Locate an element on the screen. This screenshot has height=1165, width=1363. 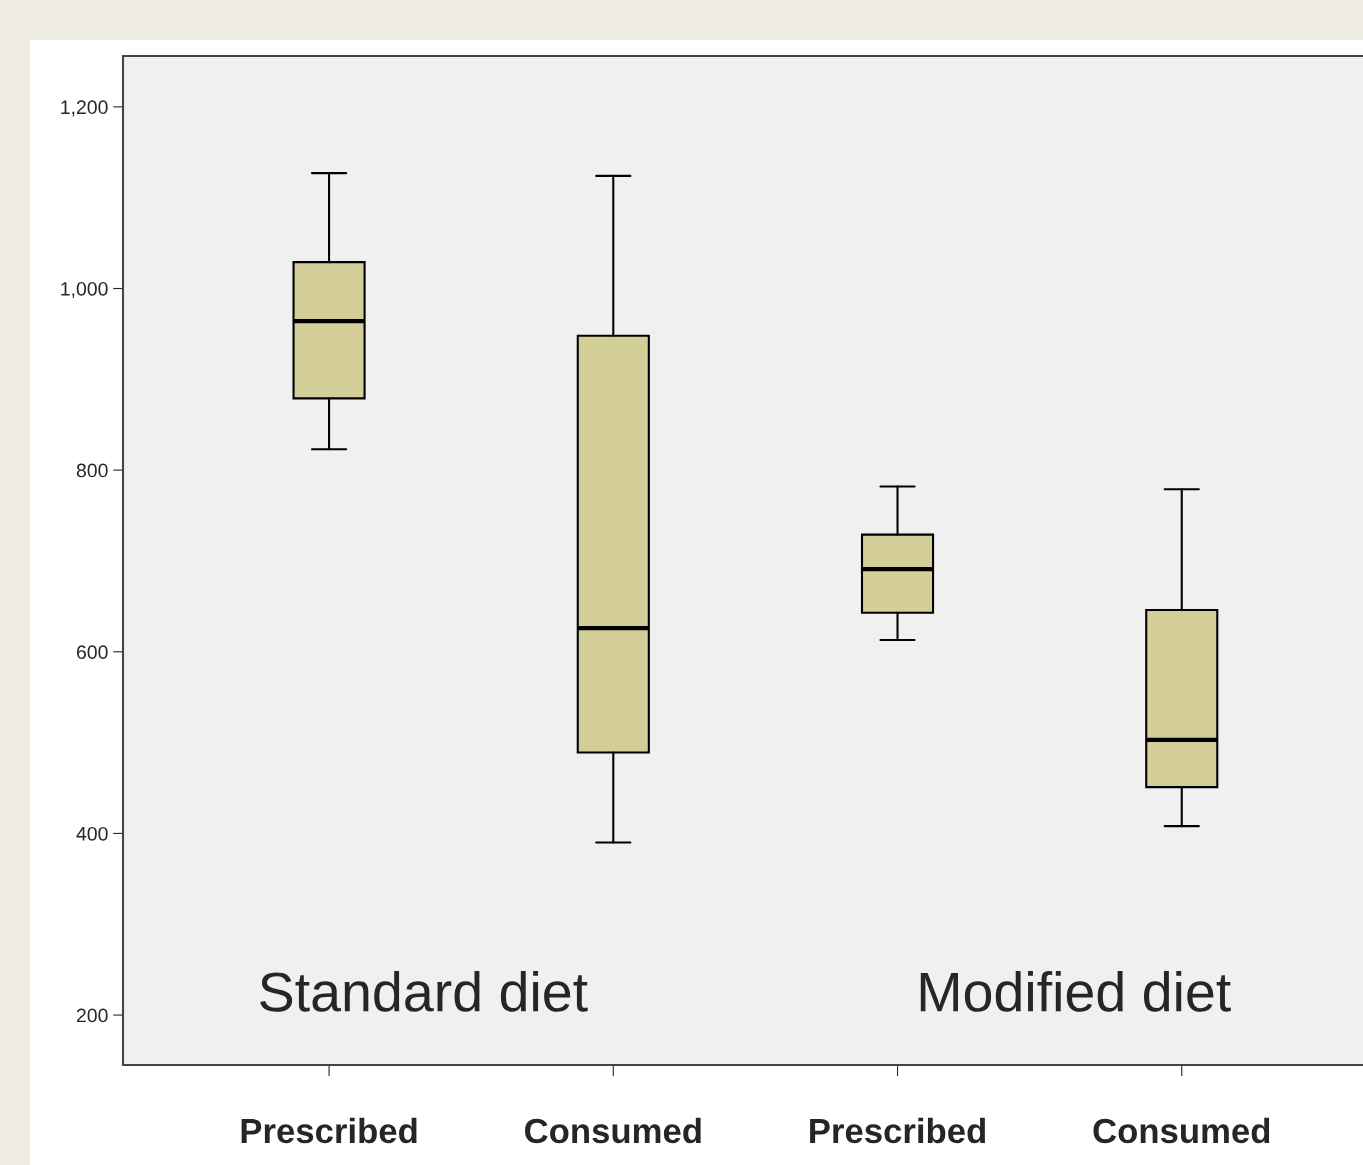
y-tick-label: 800 is located at coordinates (92, 470).